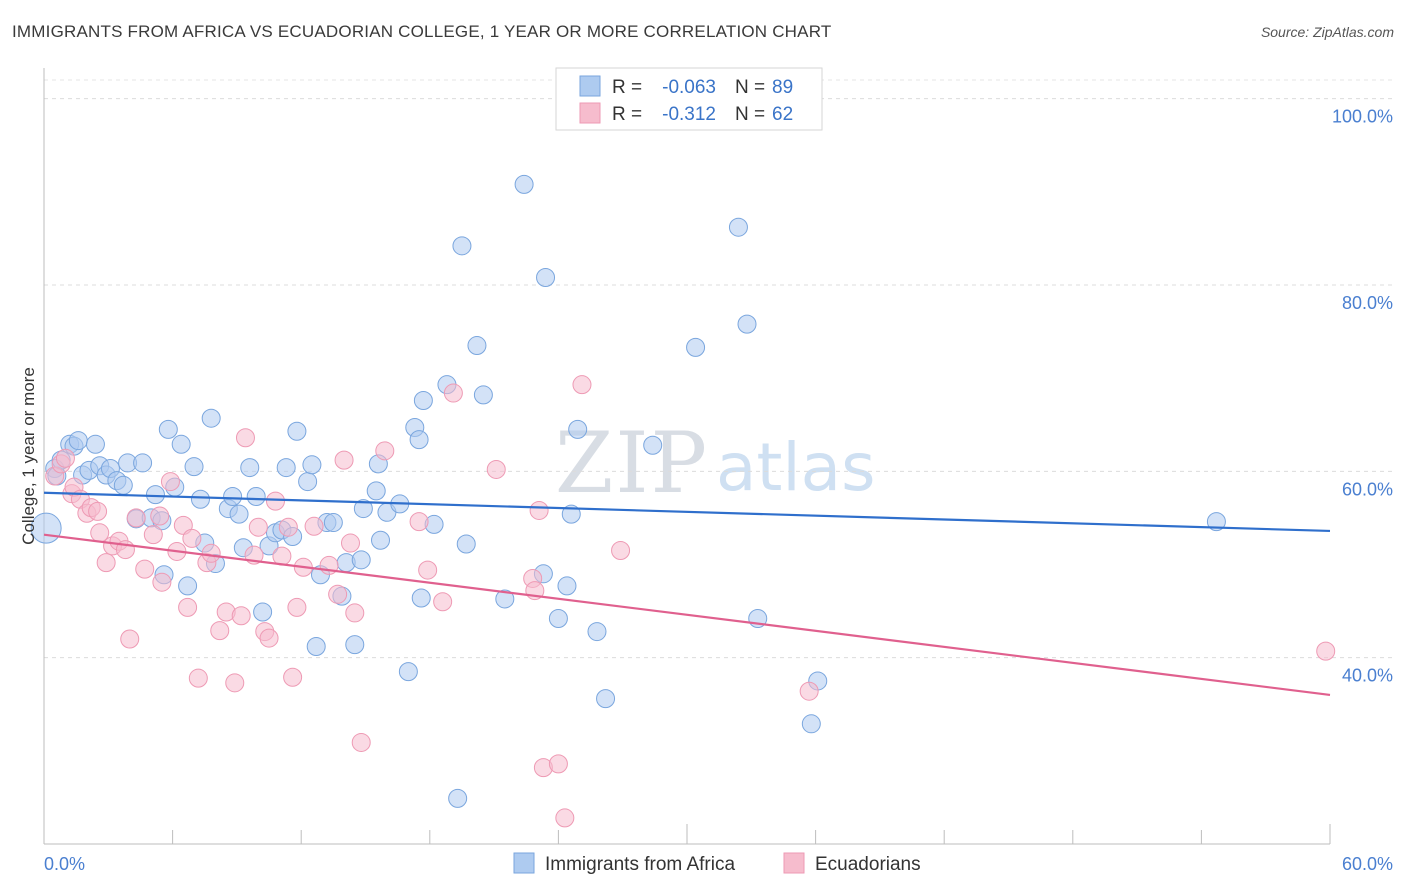 This screenshot has width=1406, height=892. Describe the element at coordinates (689, 99) in the screenshot. I see `legend: R = -0.063 N = 89 R = -0.312 N = 62` at that location.